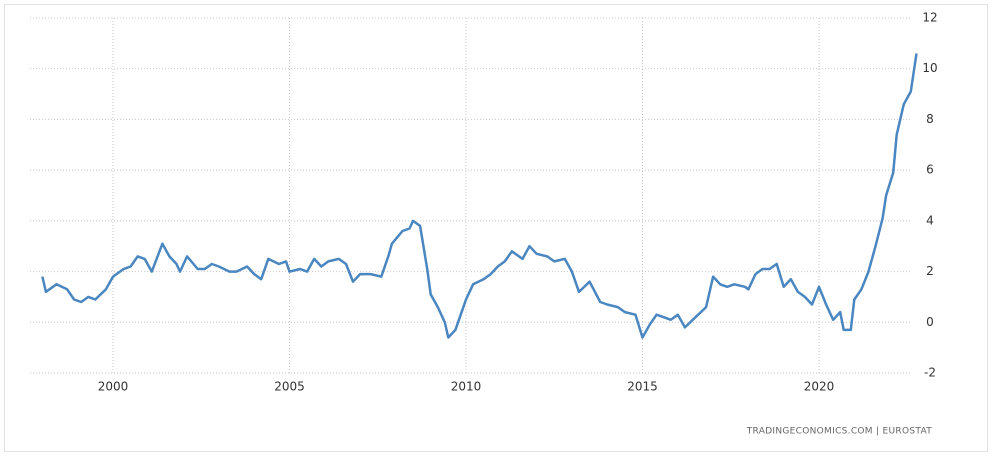 The height and width of the screenshot is (457, 992). I want to click on x-tick-label: 2015, so click(642, 387).